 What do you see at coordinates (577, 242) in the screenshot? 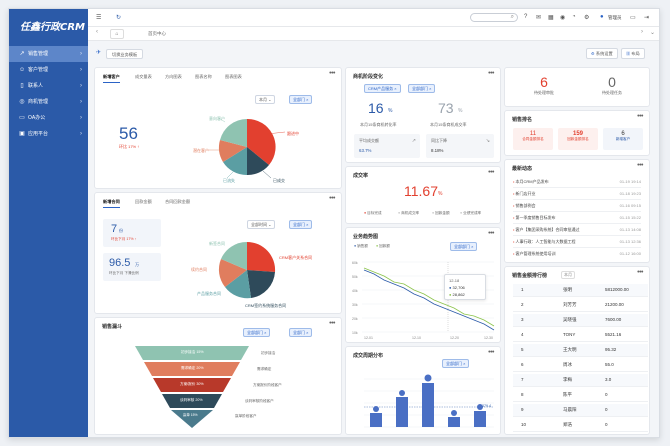
I see `news-item: • 人事行政：人工智能与大数据工程 01-13 12:36` at bounding box center [577, 242].